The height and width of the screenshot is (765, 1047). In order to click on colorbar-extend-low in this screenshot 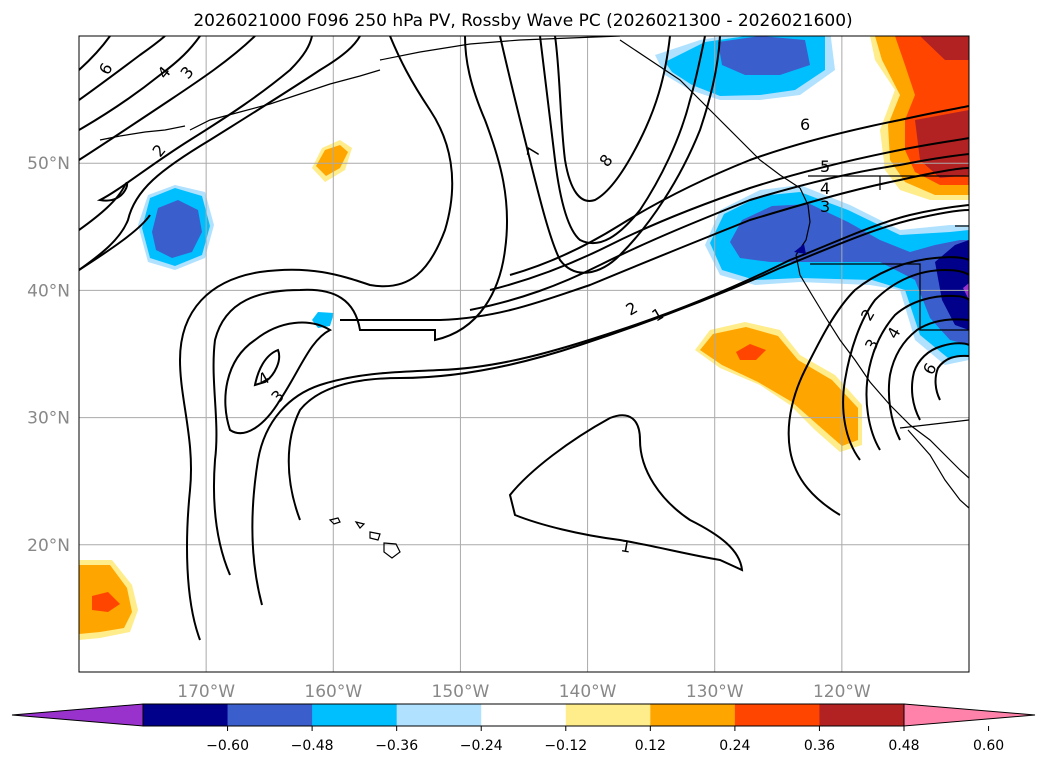, I will do `click(77, 715)`.